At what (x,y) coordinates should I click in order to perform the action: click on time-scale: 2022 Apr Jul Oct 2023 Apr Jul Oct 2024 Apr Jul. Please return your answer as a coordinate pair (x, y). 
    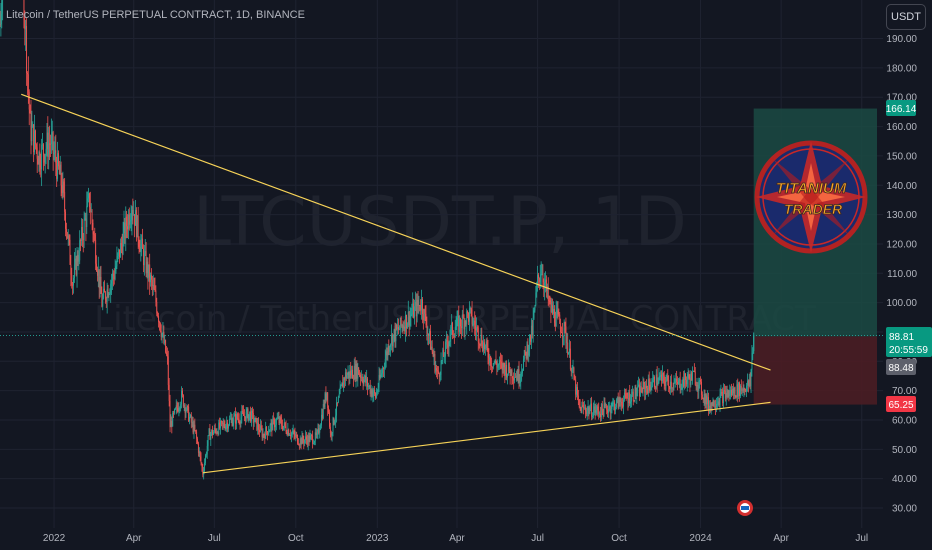
    Looking at the image, I should click on (455, 538).